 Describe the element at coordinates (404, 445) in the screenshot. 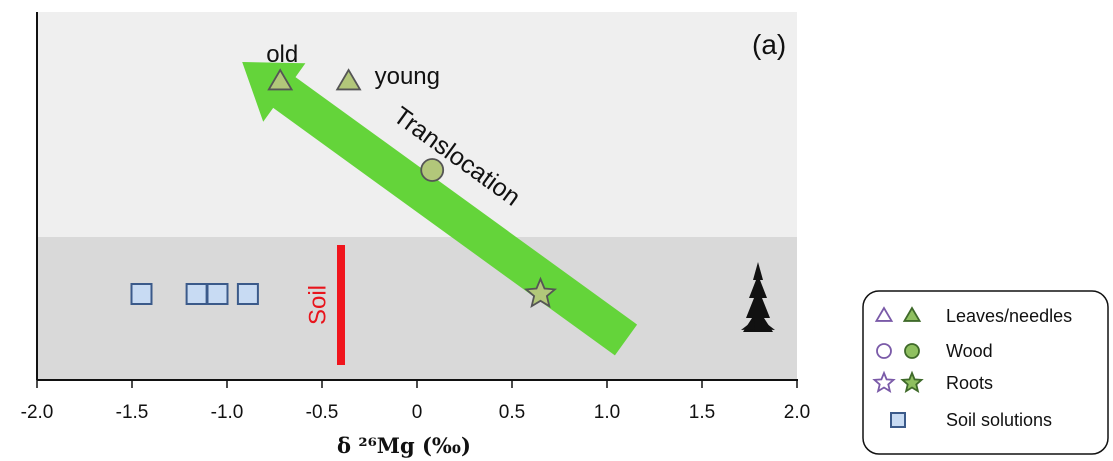

I see `x-axis-label: δ ²⁶Mg (‰)` at that location.